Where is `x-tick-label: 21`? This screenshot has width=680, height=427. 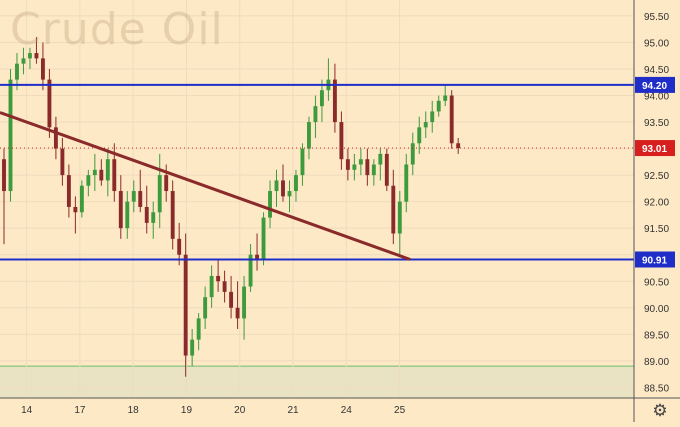
x-tick-label: 21 is located at coordinates (293, 410).